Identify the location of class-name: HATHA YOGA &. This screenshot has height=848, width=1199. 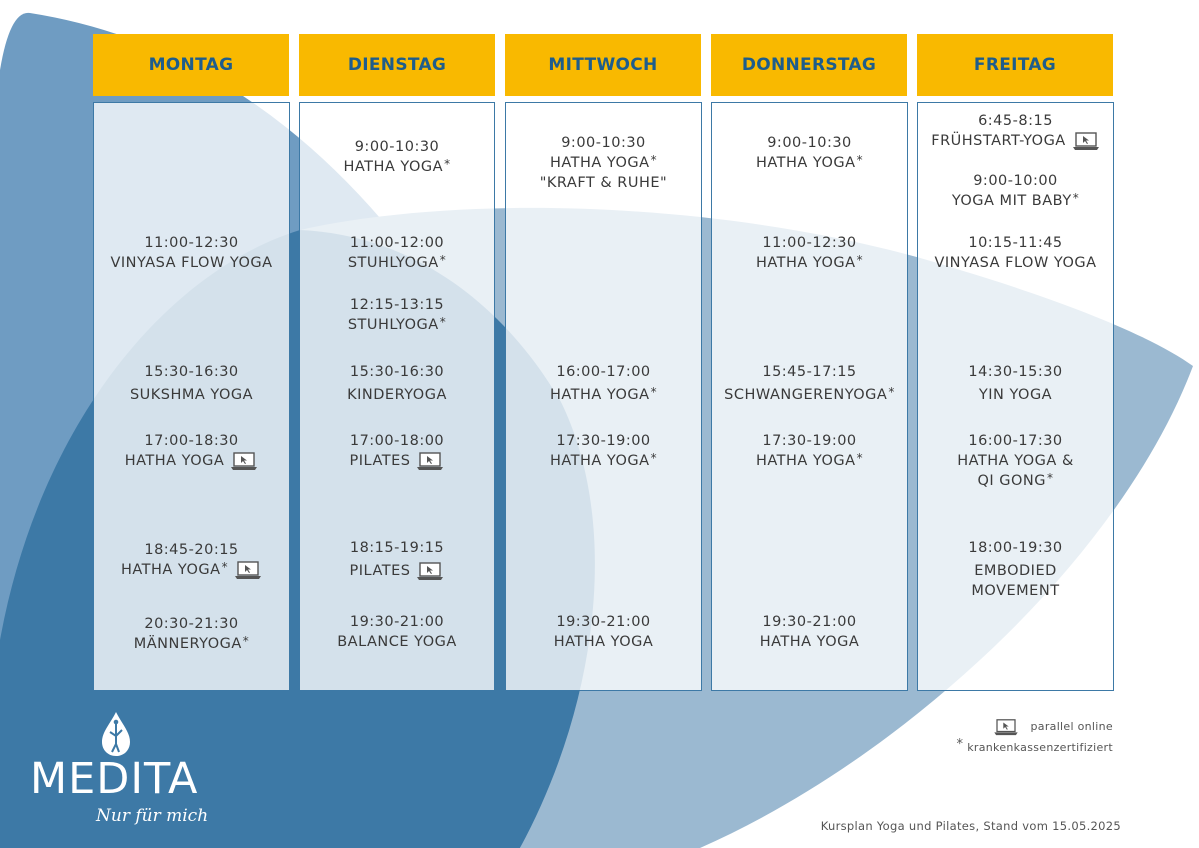
(1015, 461).